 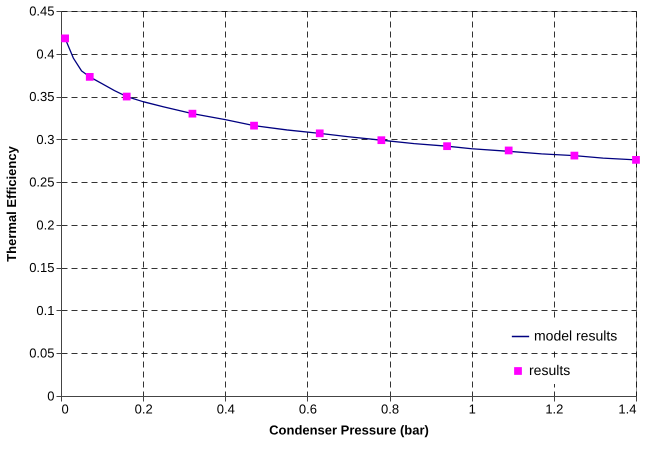 What do you see at coordinates (41, 96) in the screenshot?
I see `y-tick-label: 0.35` at bounding box center [41, 96].